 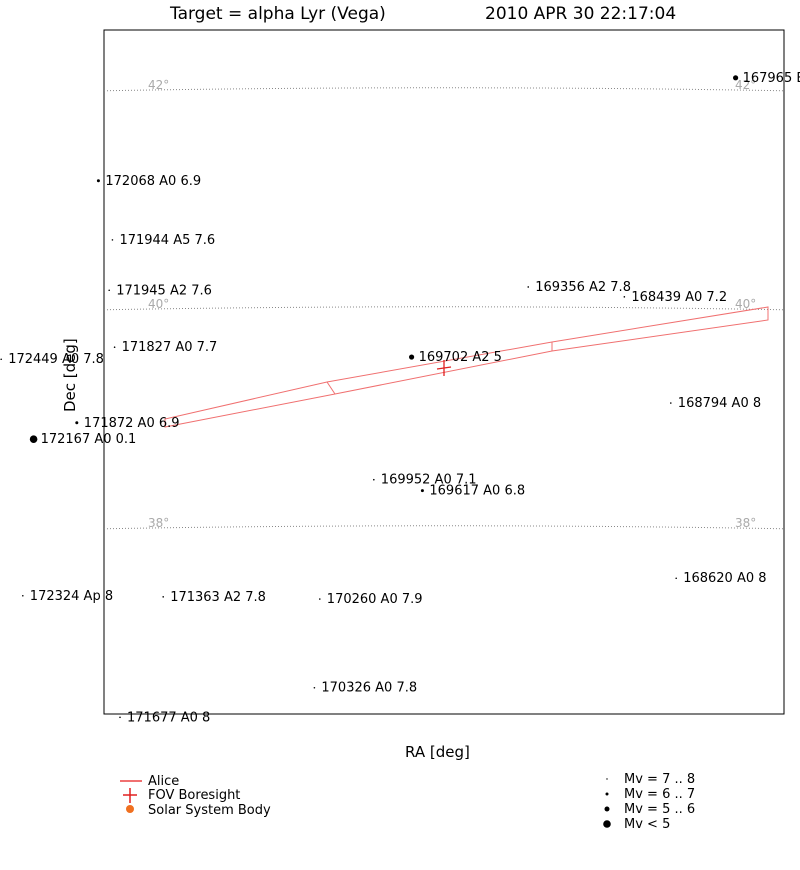 I want to click on star-label: 171827 A0 7.7, so click(x=170, y=347).